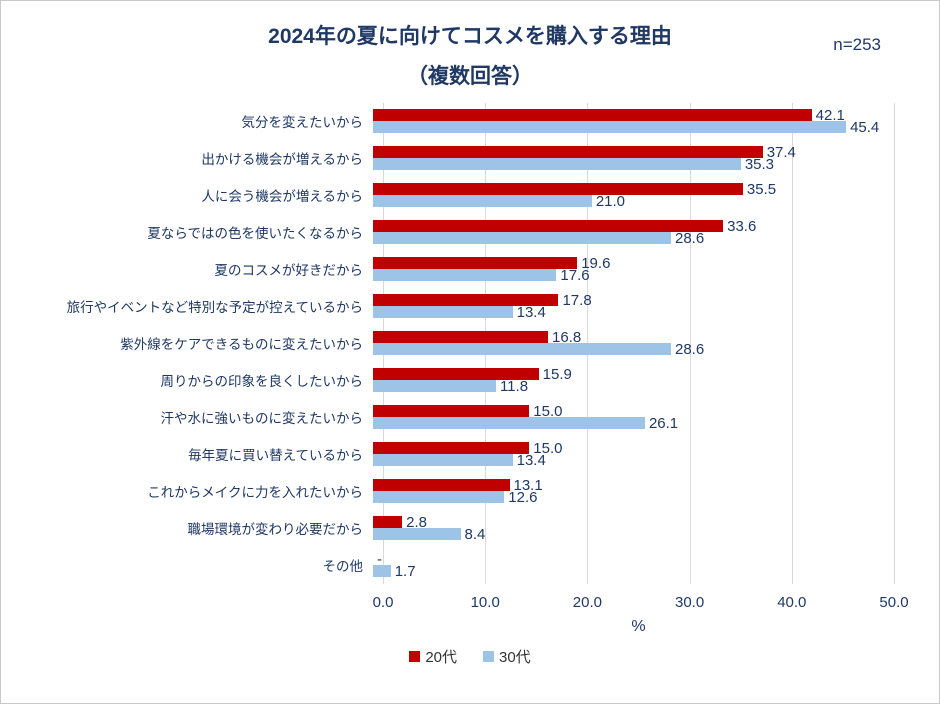 Image resolution: width=940 pixels, height=704 pixels. Describe the element at coordinates (405, 571) in the screenshot. I see `value-label: 1.7` at that location.